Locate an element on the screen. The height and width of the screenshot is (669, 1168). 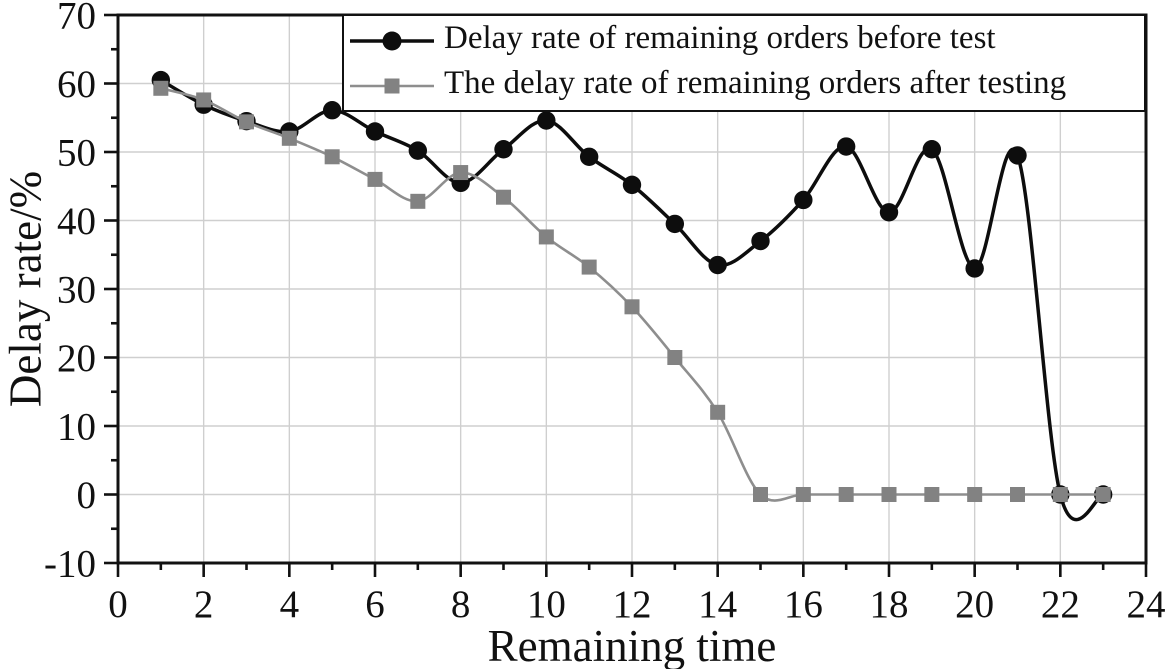
data-point-1-x20 is located at coordinates (975, 494).